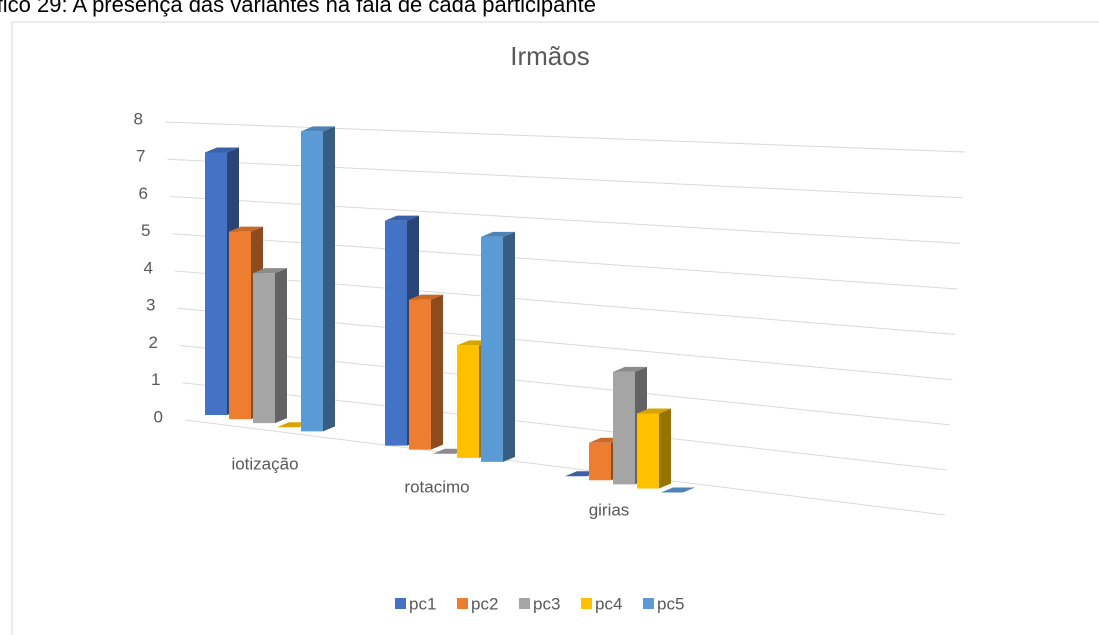 This screenshot has height=635, width=1099. What do you see at coordinates (140, 156) in the screenshot?
I see `y-tick-label: 7` at bounding box center [140, 156].